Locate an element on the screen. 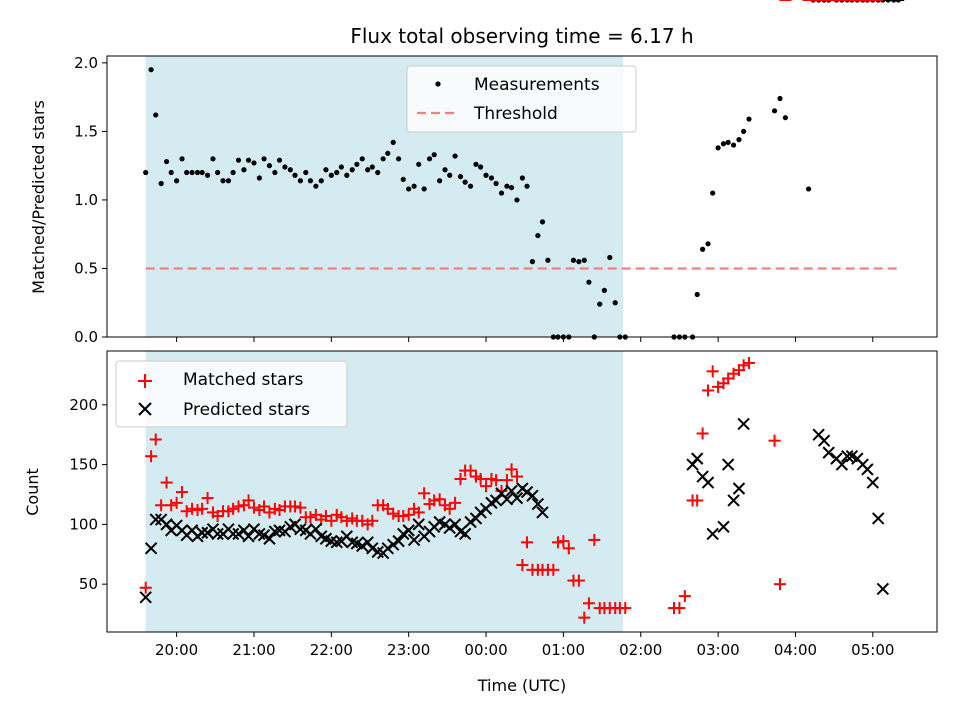  x-tick-label: 21:00 is located at coordinates (253, 650).